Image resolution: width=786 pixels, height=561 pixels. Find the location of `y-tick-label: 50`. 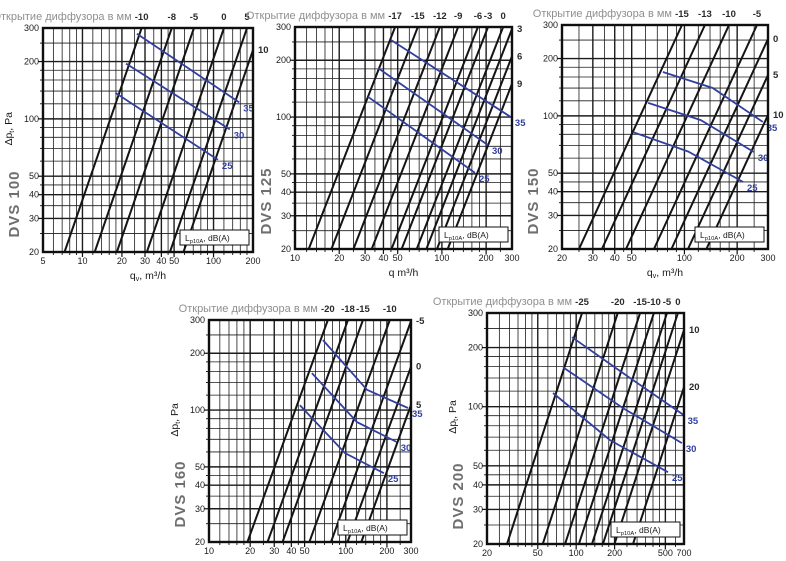

y-tick-label: 50 is located at coordinates (553, 173).